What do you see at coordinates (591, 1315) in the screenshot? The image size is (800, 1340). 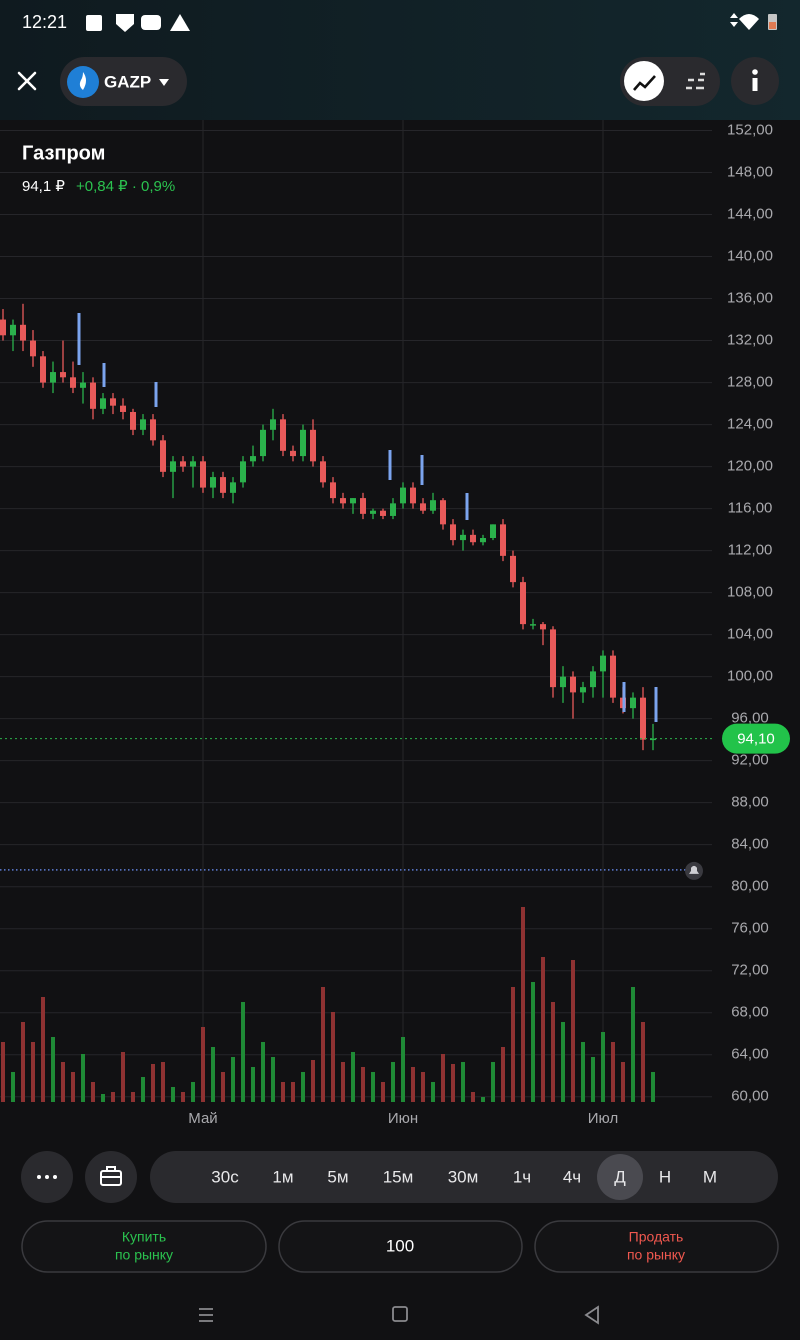 I see `nav-back` at bounding box center [591, 1315].